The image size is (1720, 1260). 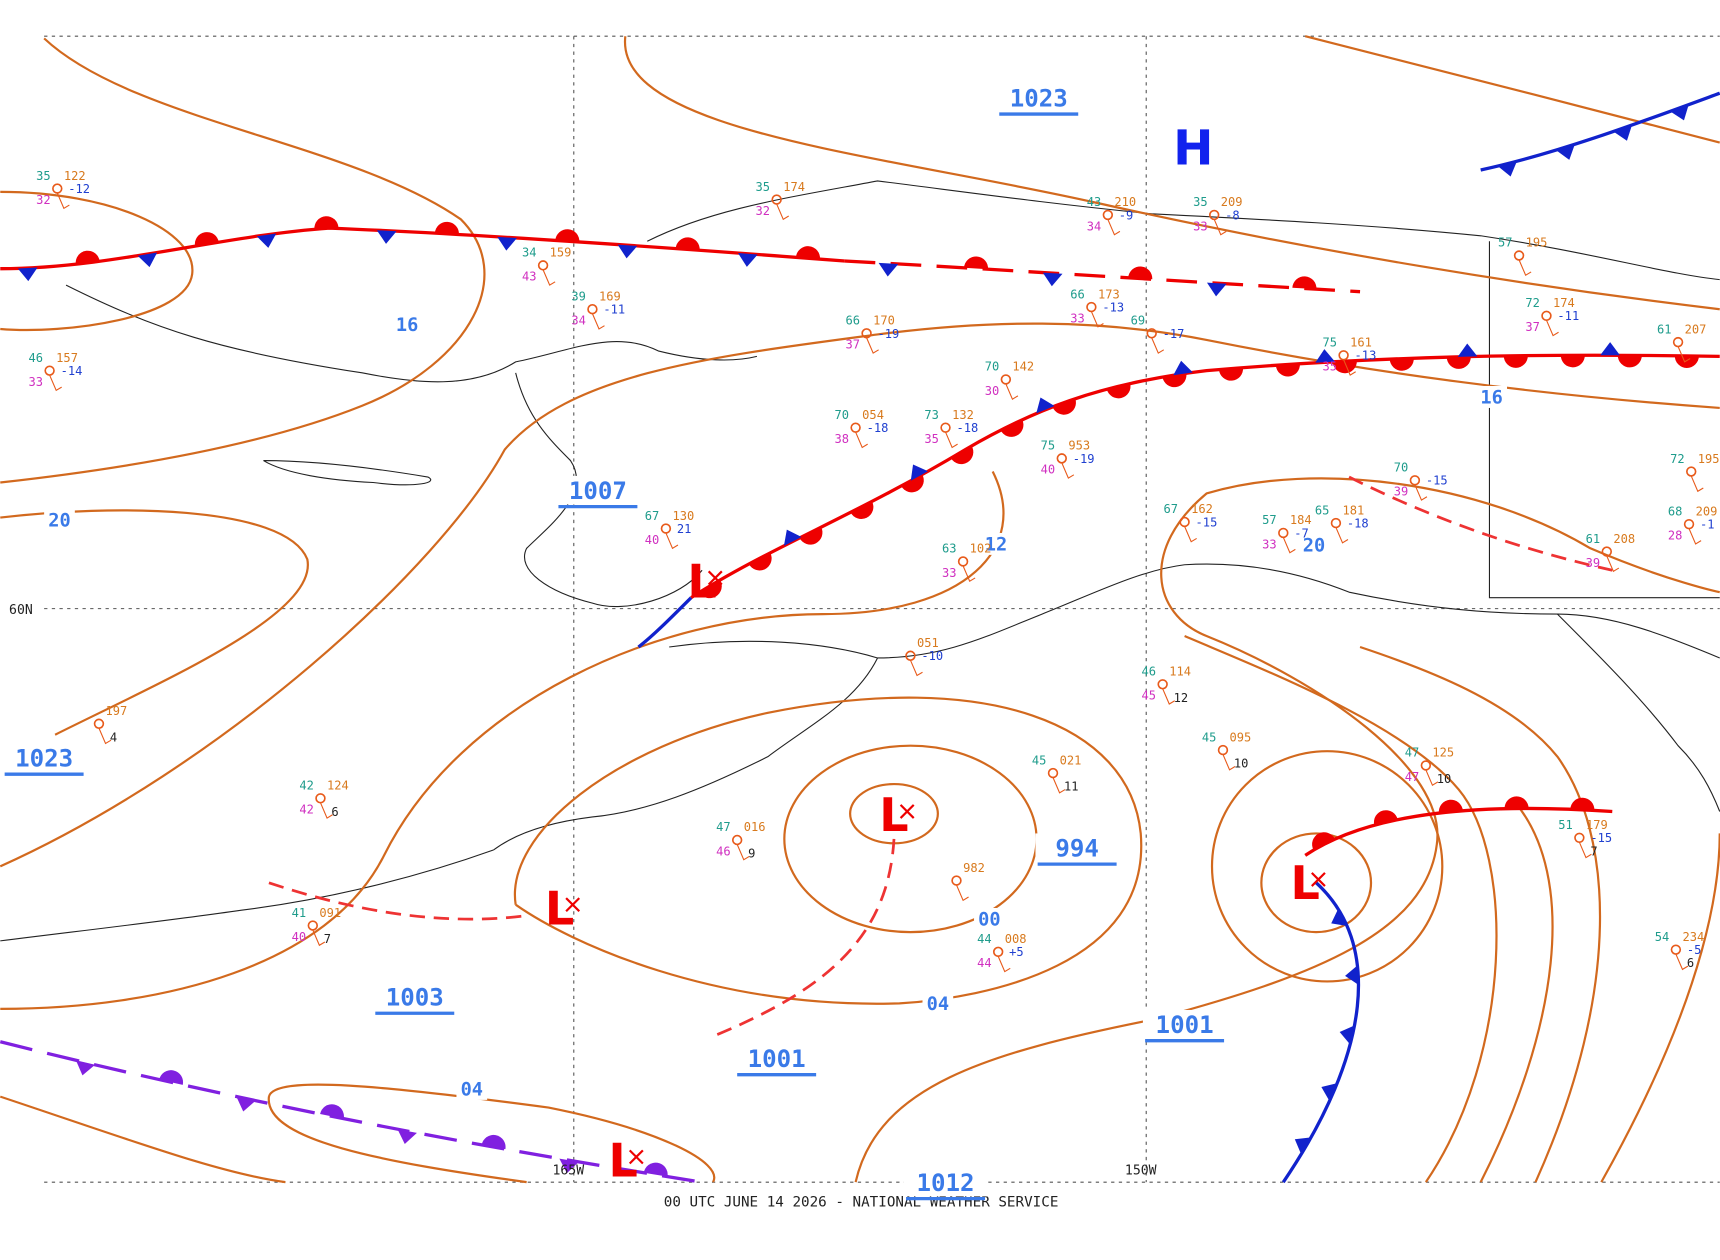 What do you see at coordinates (1458, 831) in the screenshot?
I see `warm-front-east` at bounding box center [1458, 831].